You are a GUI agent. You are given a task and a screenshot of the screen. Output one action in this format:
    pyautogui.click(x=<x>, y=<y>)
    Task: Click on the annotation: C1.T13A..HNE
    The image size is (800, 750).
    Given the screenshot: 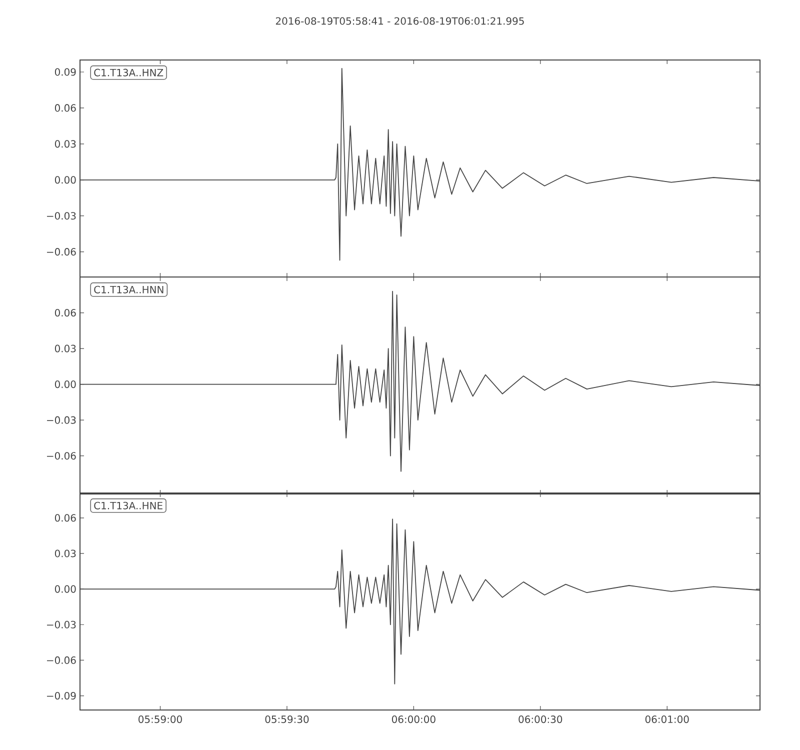 What is the action you would take?
    pyautogui.click(x=128, y=506)
    